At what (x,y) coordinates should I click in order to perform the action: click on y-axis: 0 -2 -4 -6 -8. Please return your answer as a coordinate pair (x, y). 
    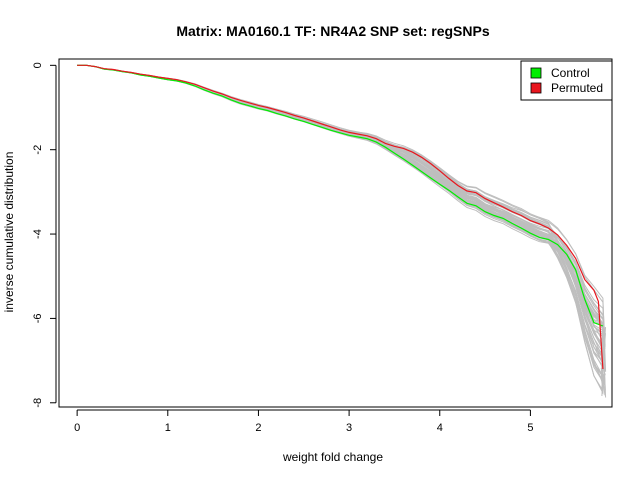
    Looking at the image, I should click on (44, 235).